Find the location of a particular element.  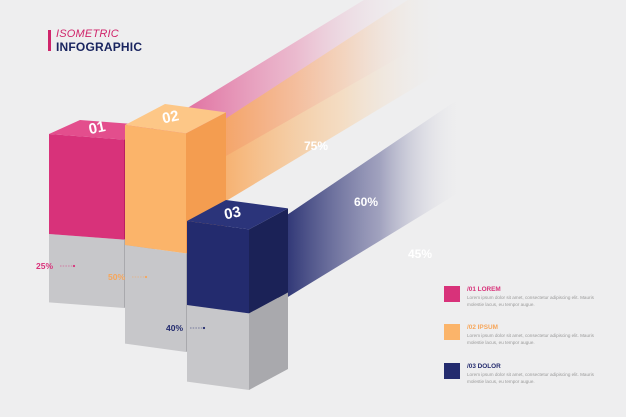

title-accent-bar is located at coordinates (49, 40).